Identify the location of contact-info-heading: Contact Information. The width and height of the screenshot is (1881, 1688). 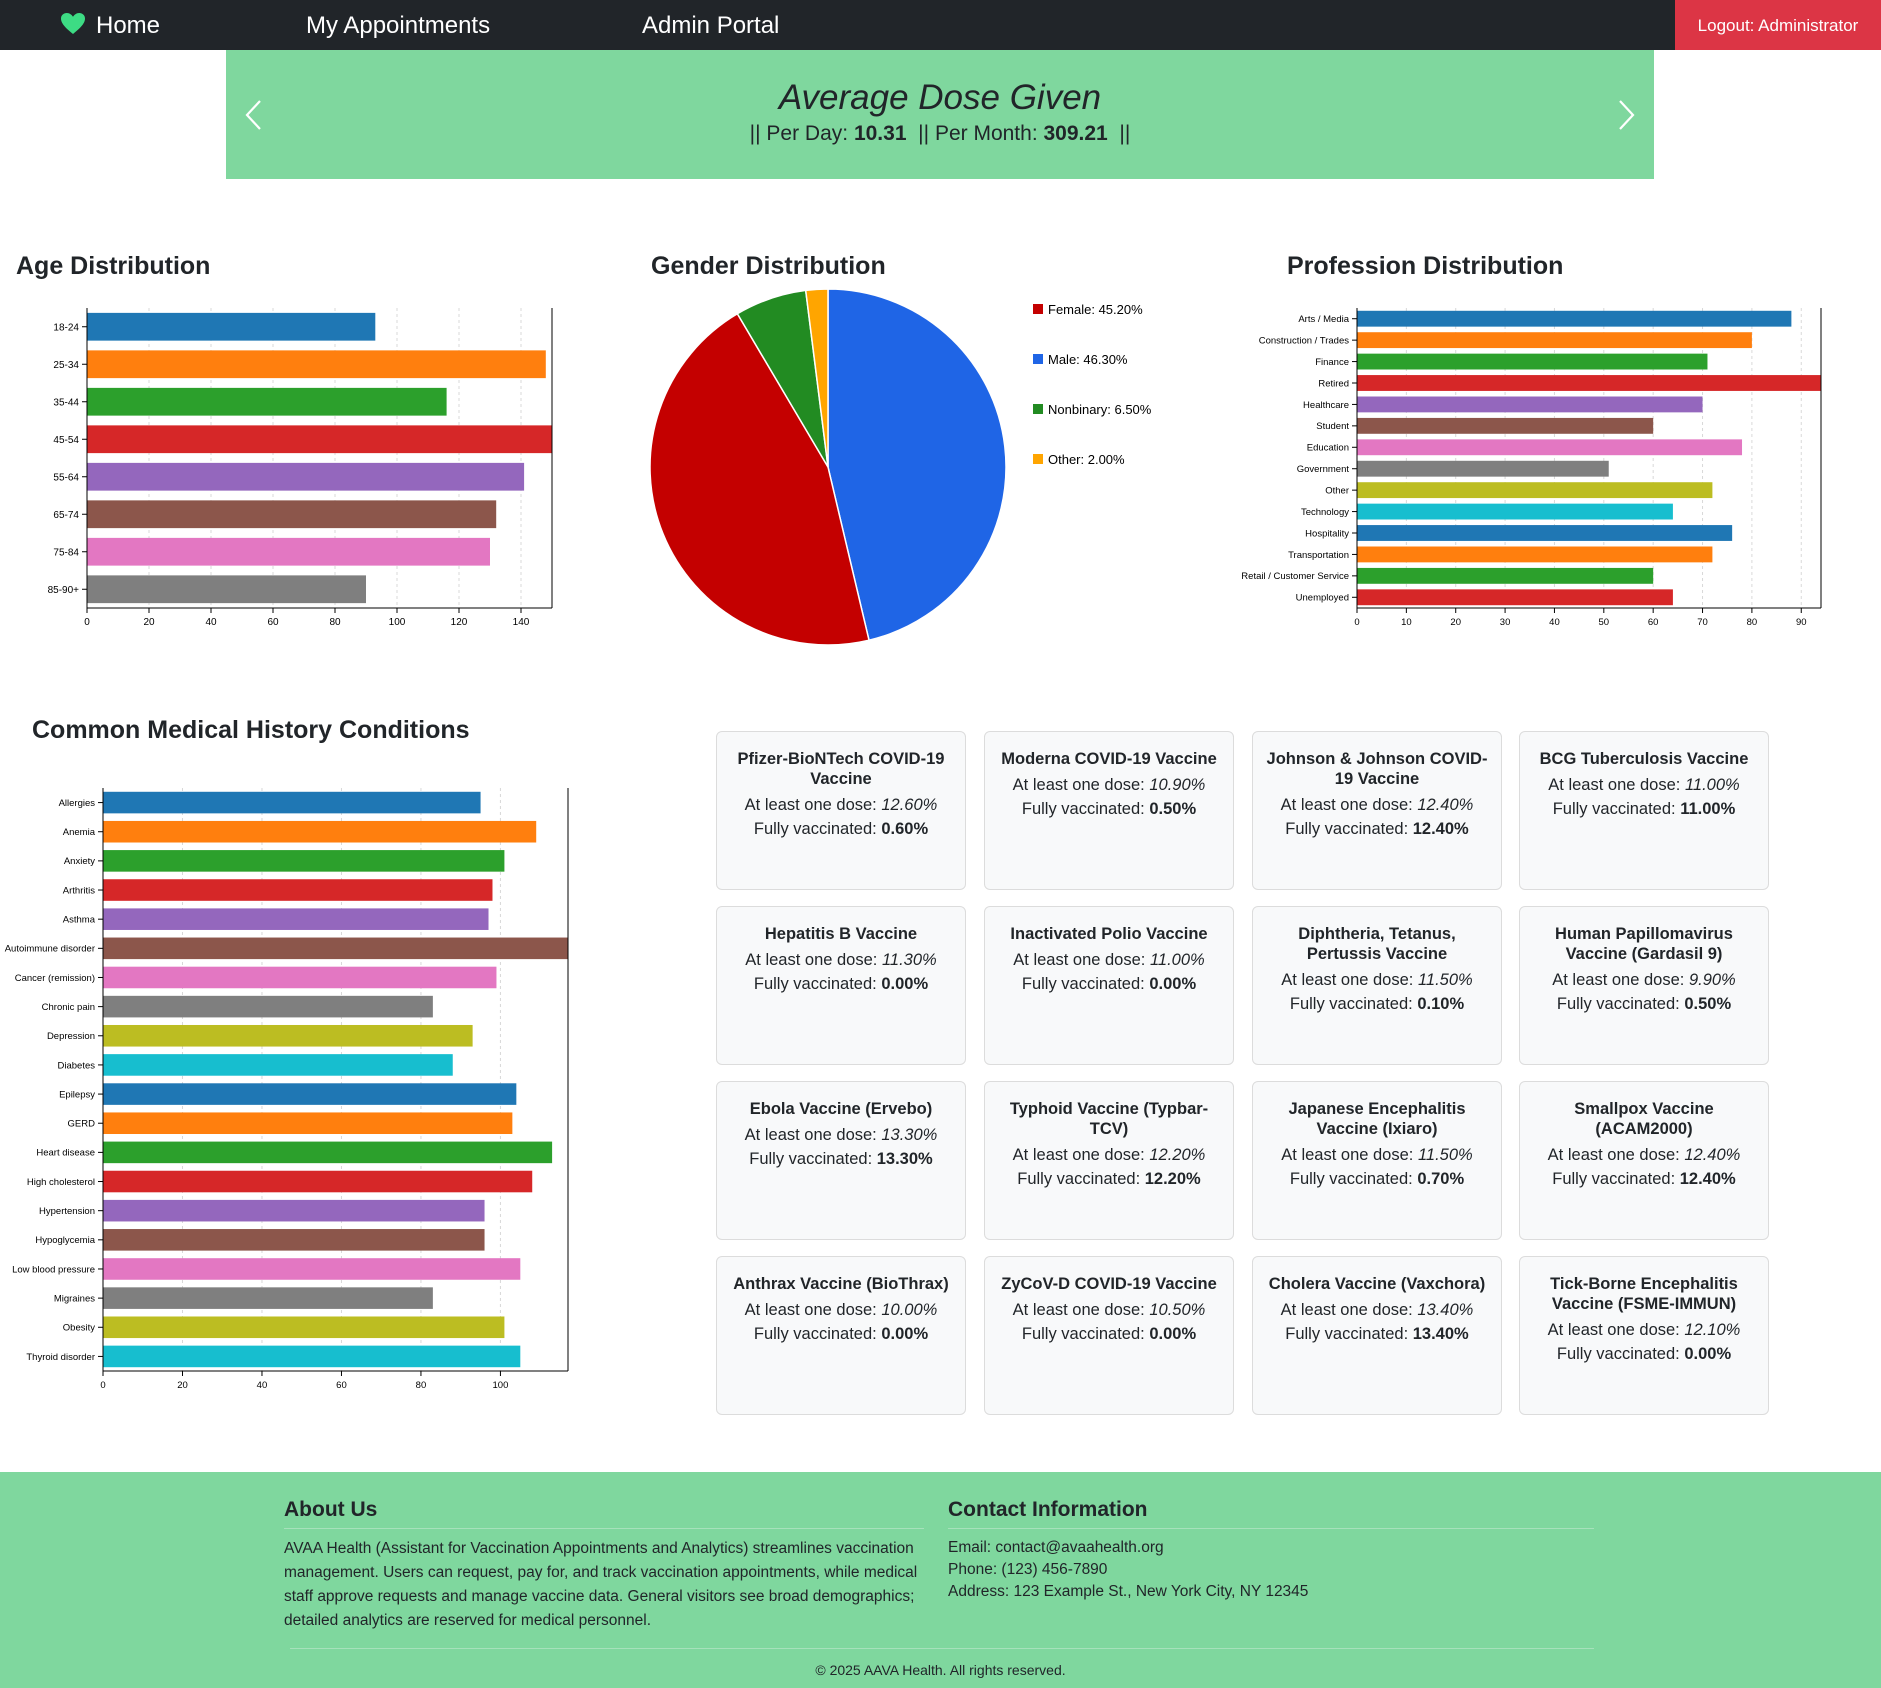
(1271, 1513).